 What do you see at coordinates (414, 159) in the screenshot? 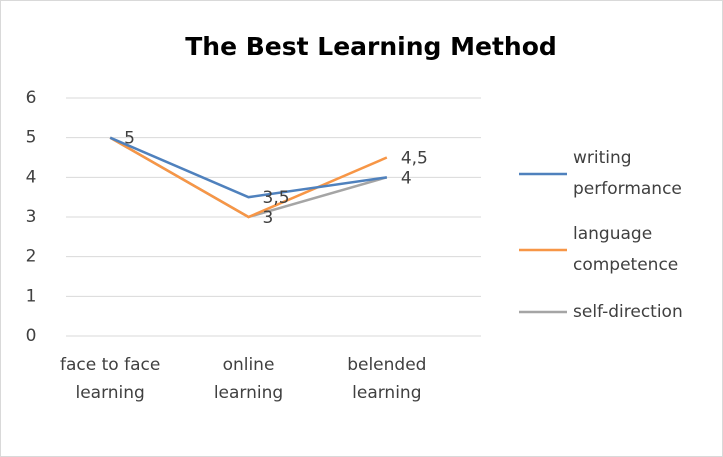
I see `data-label: 4,5` at bounding box center [414, 159].